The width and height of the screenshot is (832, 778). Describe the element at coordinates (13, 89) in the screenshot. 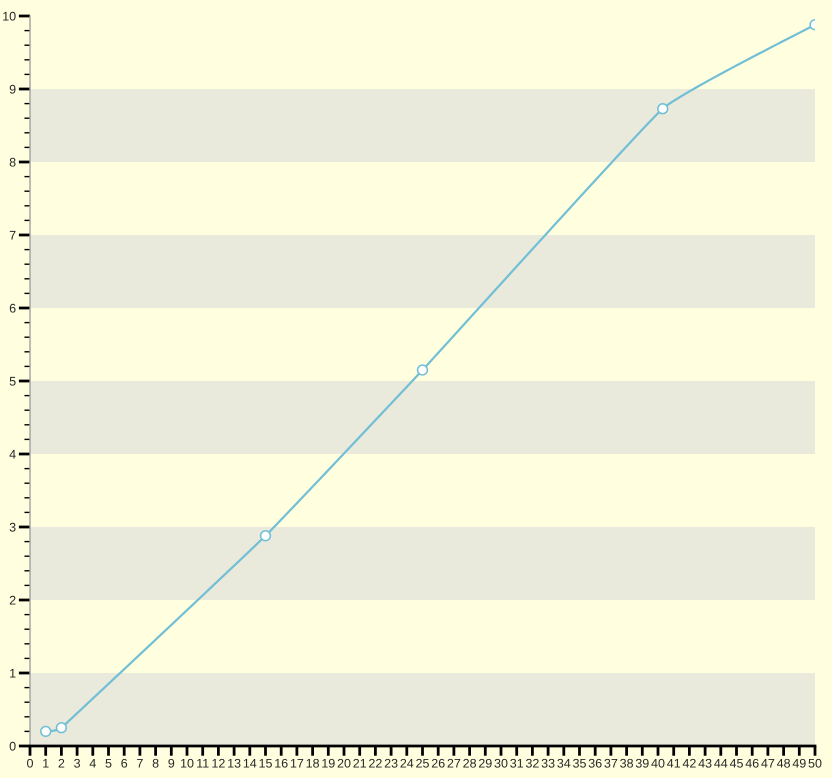

I see `y-tick-label: 9` at that location.